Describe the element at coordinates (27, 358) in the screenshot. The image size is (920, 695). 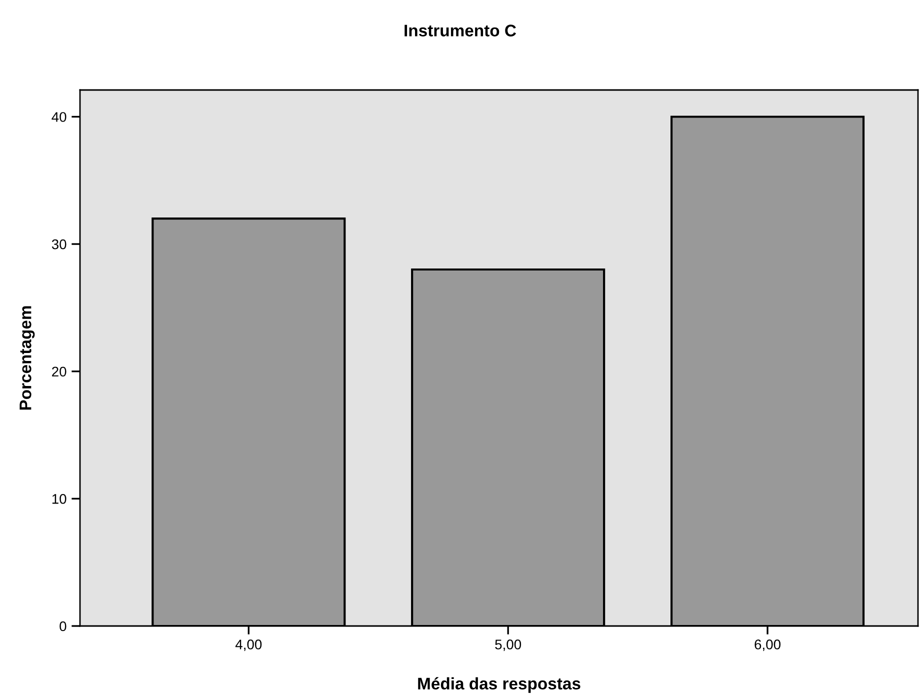
I see `y-axis-title: Porcentagem` at that location.